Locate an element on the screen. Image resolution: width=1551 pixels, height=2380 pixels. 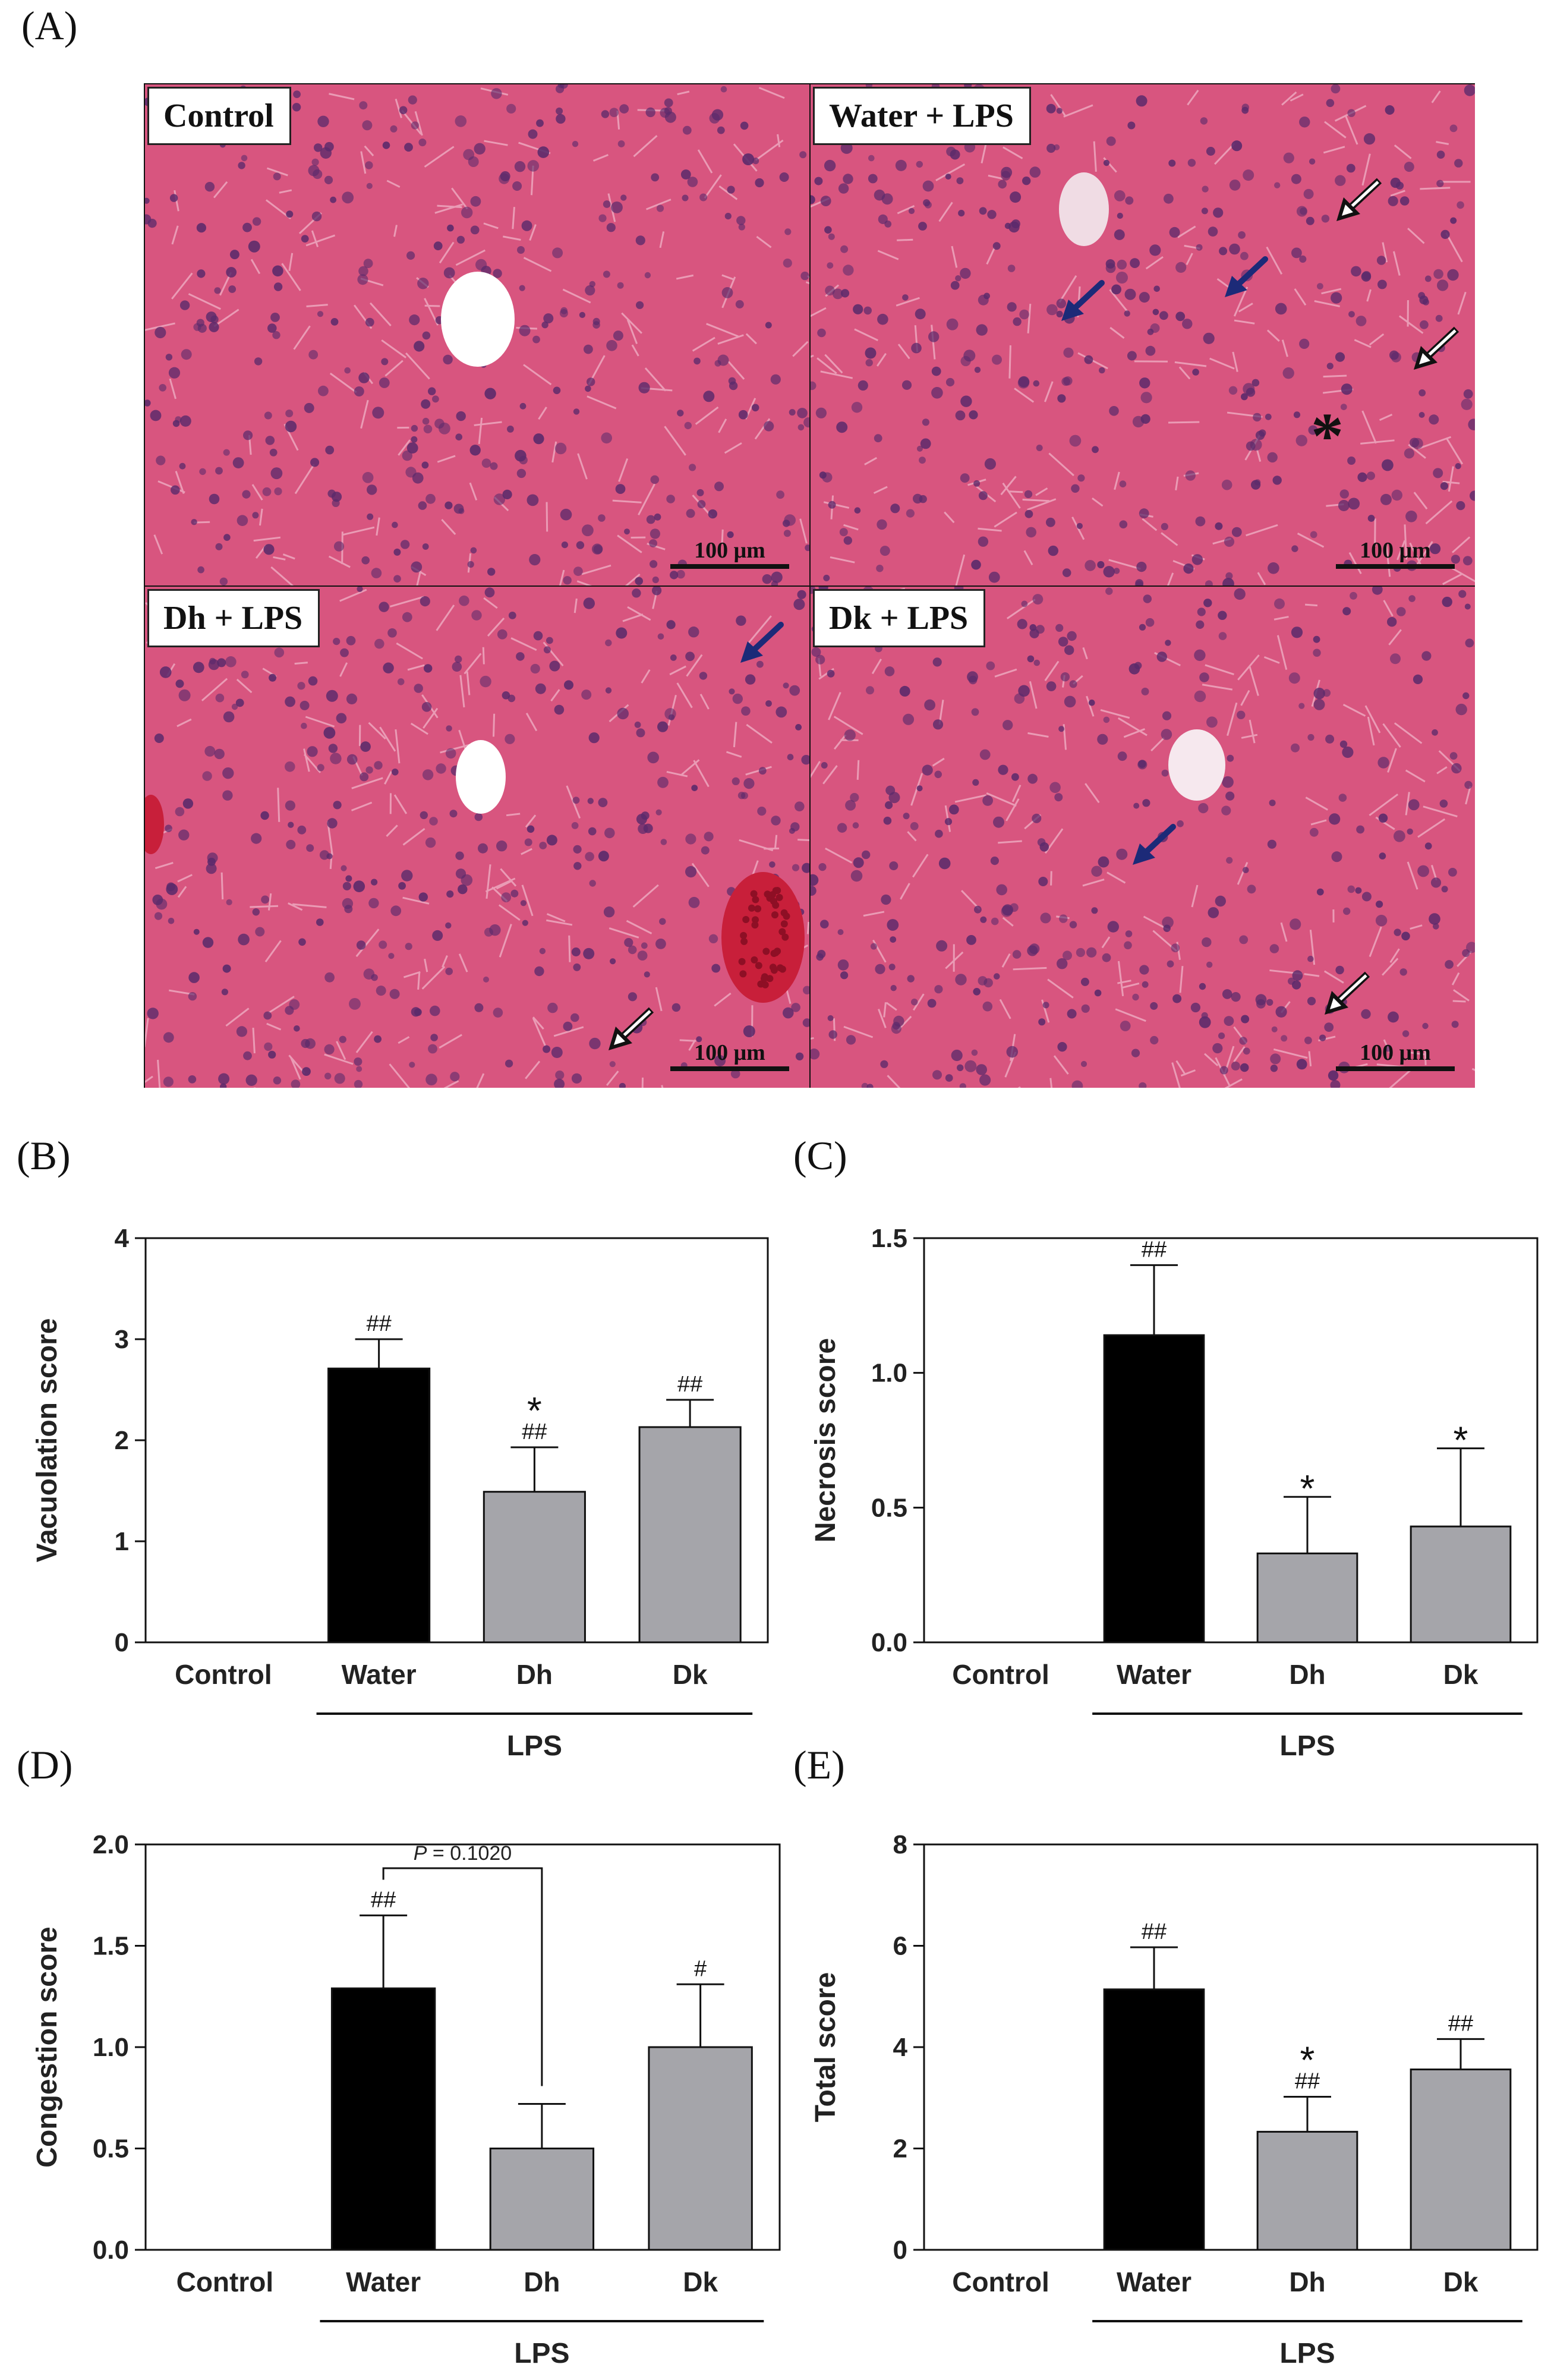
y-tick-label: 0 is located at coordinates (900, 2250).